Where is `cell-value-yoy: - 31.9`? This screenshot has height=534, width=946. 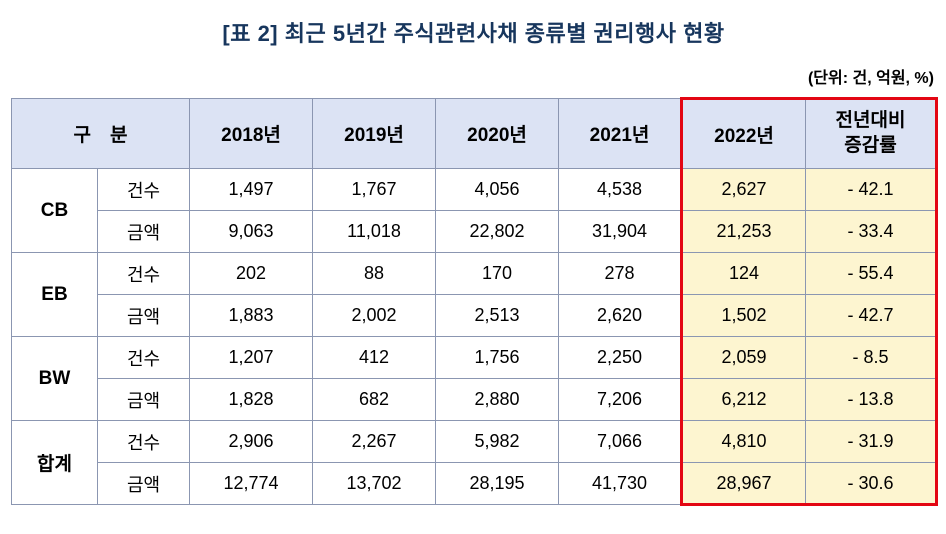 cell-value-yoy: - 31.9 is located at coordinates (871, 441).